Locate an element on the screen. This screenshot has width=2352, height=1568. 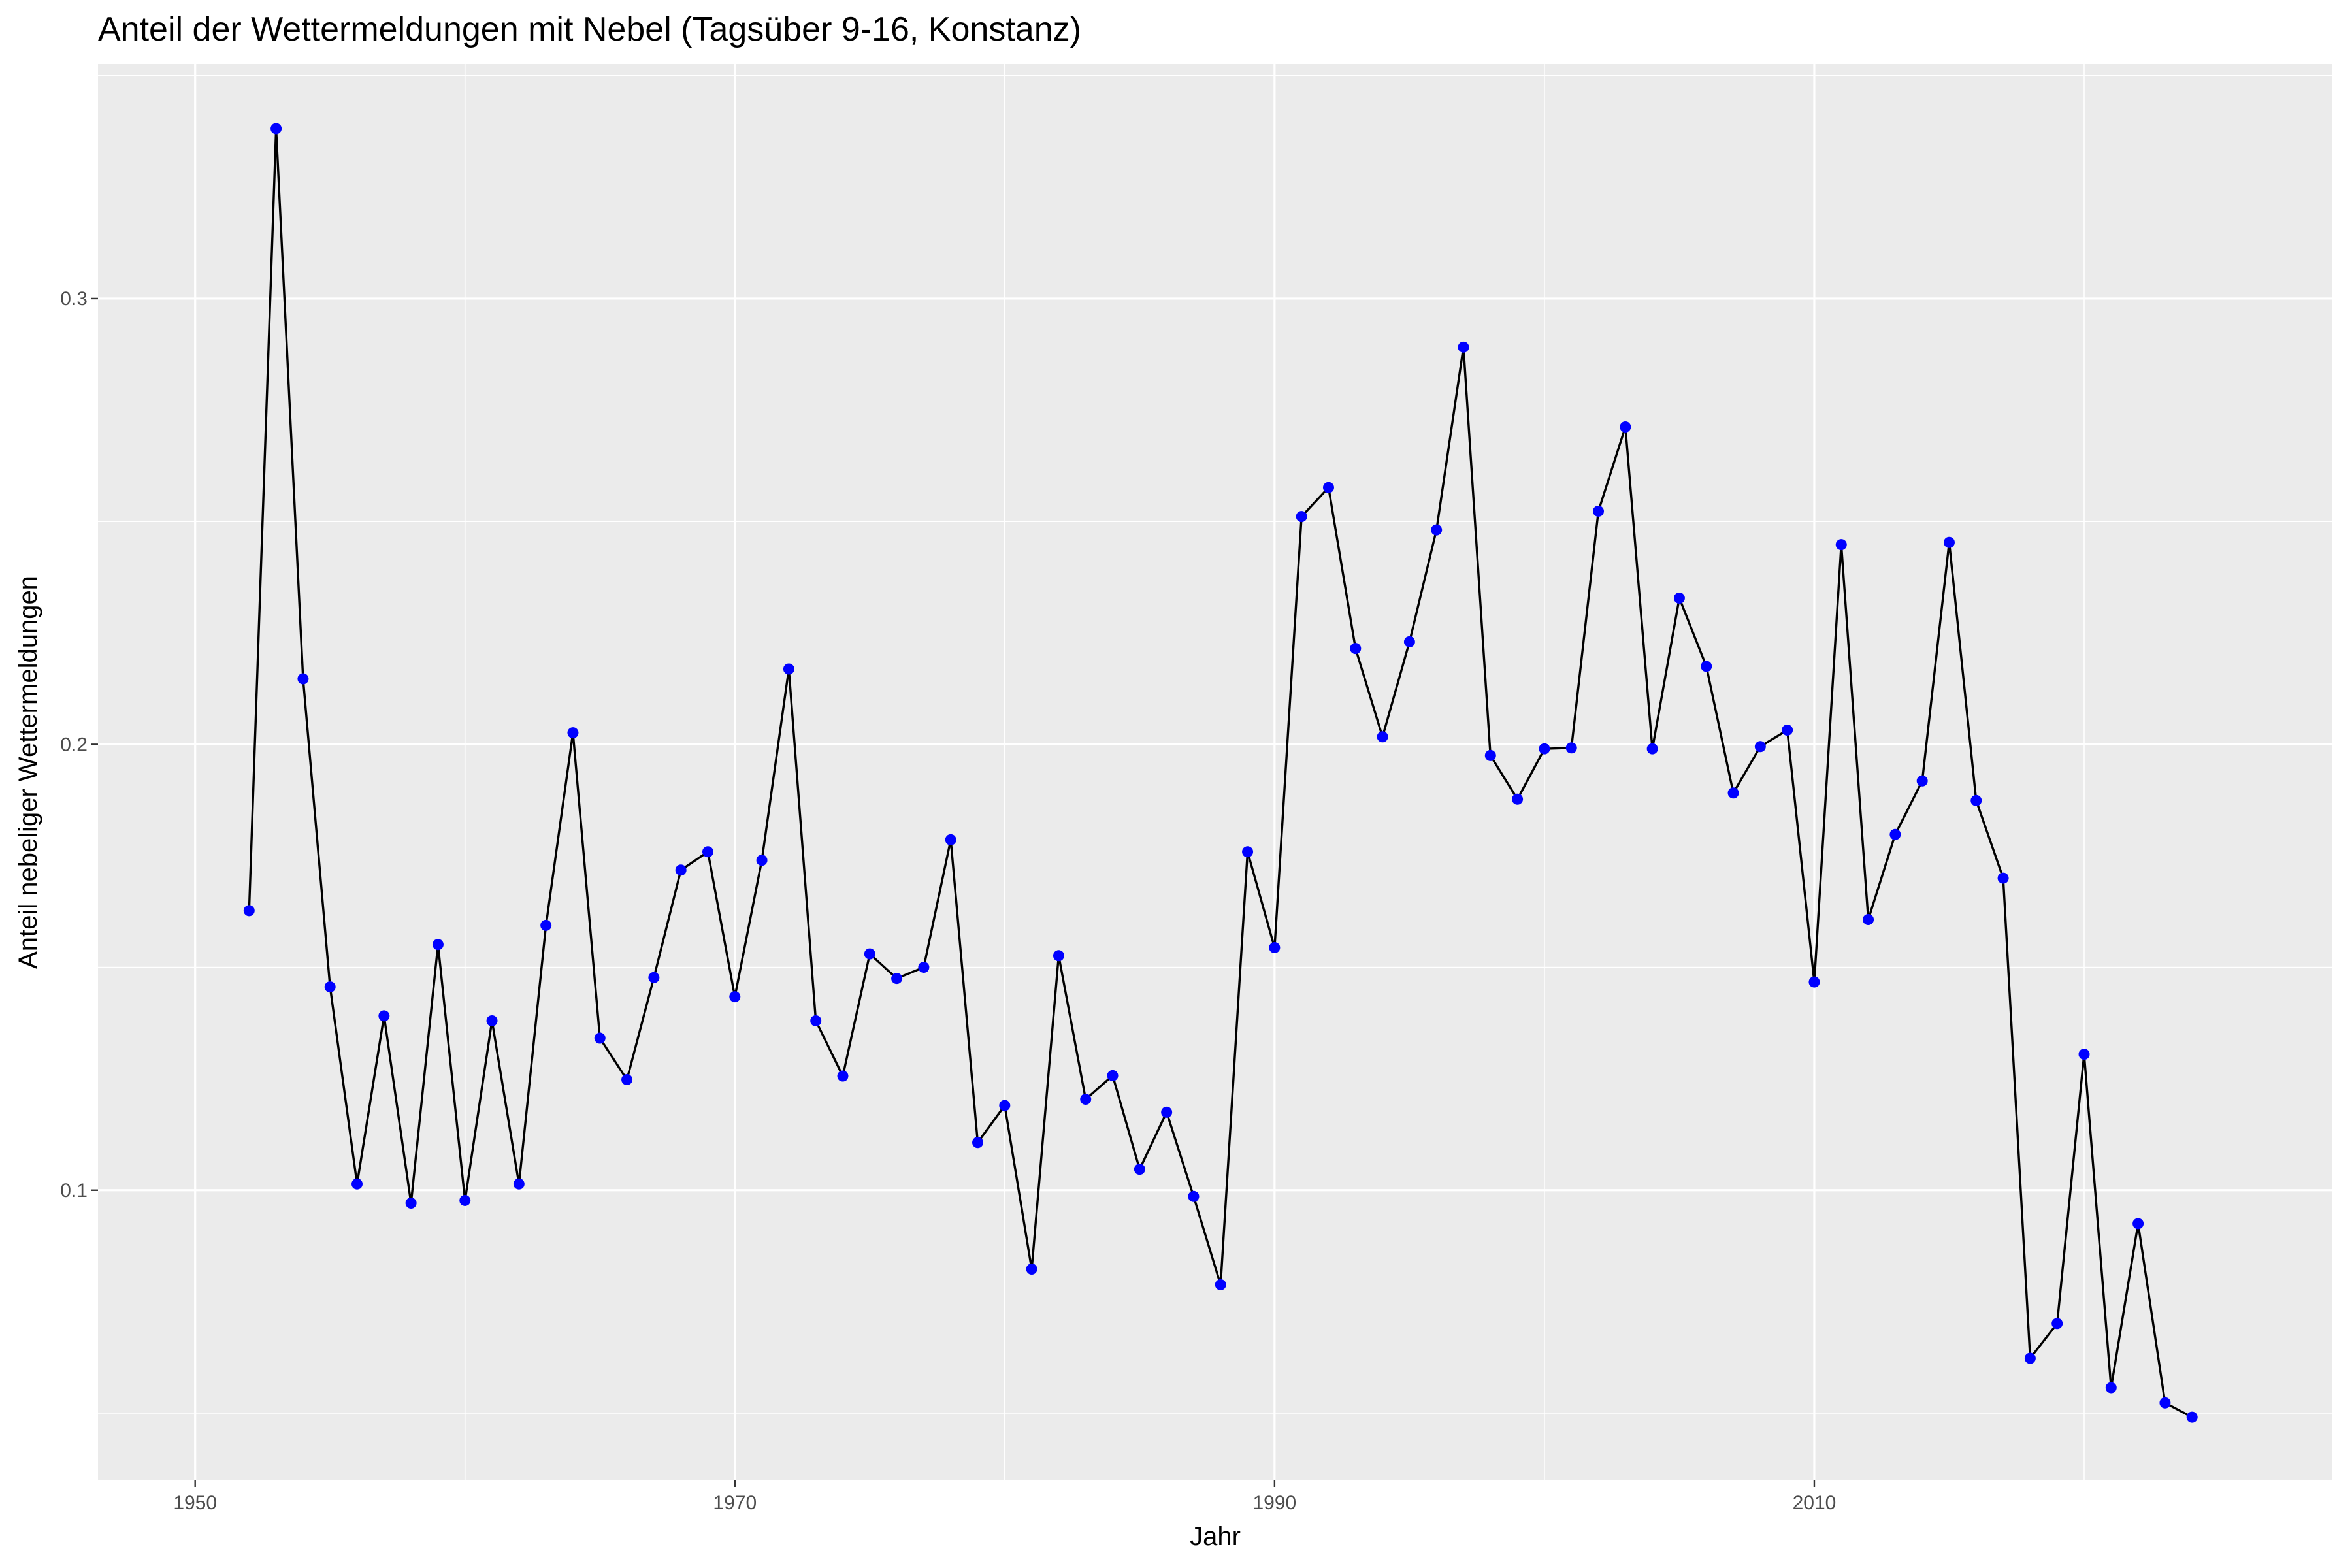
x-tick-label: 2010 is located at coordinates (1815, 1503).